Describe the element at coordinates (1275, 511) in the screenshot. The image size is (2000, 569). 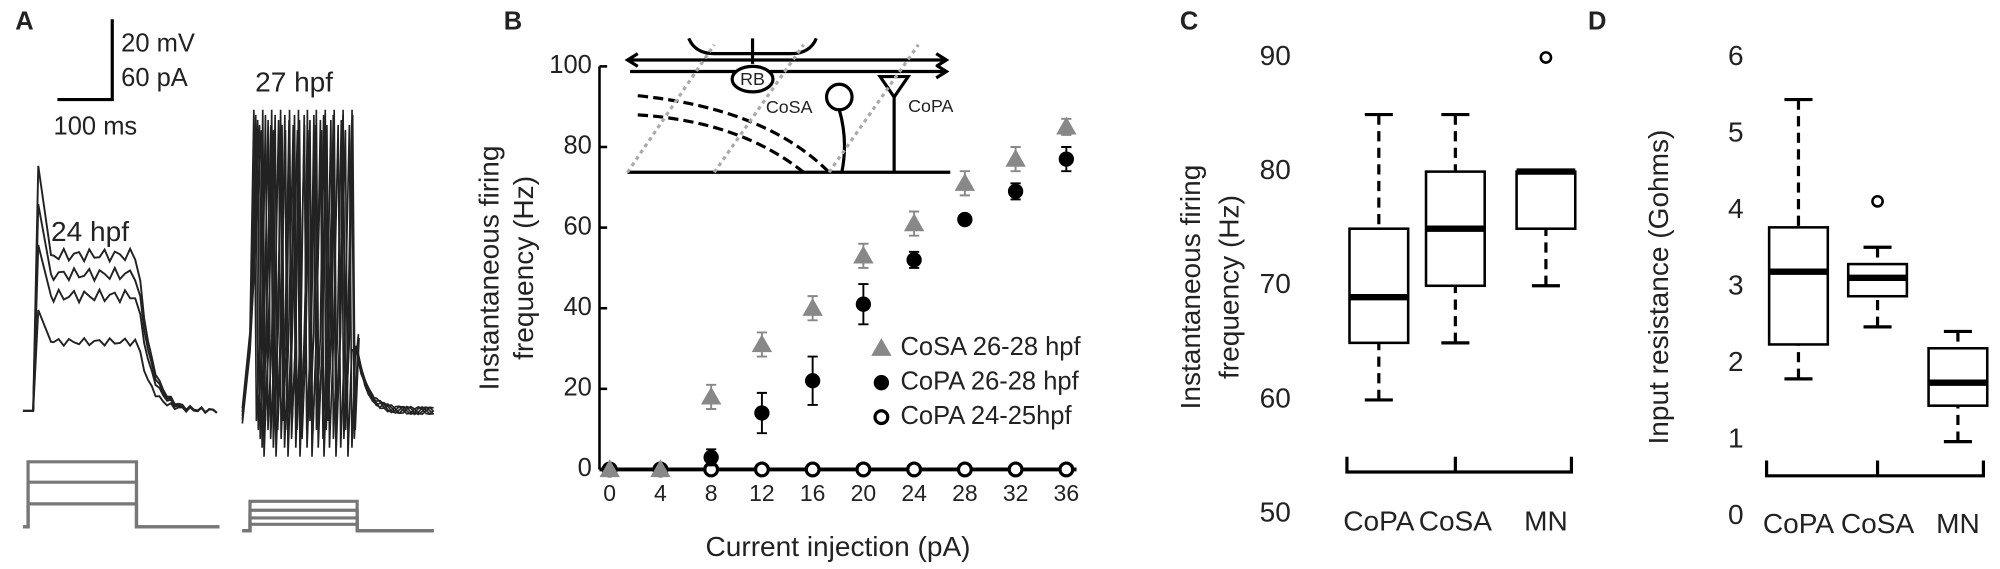
I see `y-tick-label: 50` at that location.